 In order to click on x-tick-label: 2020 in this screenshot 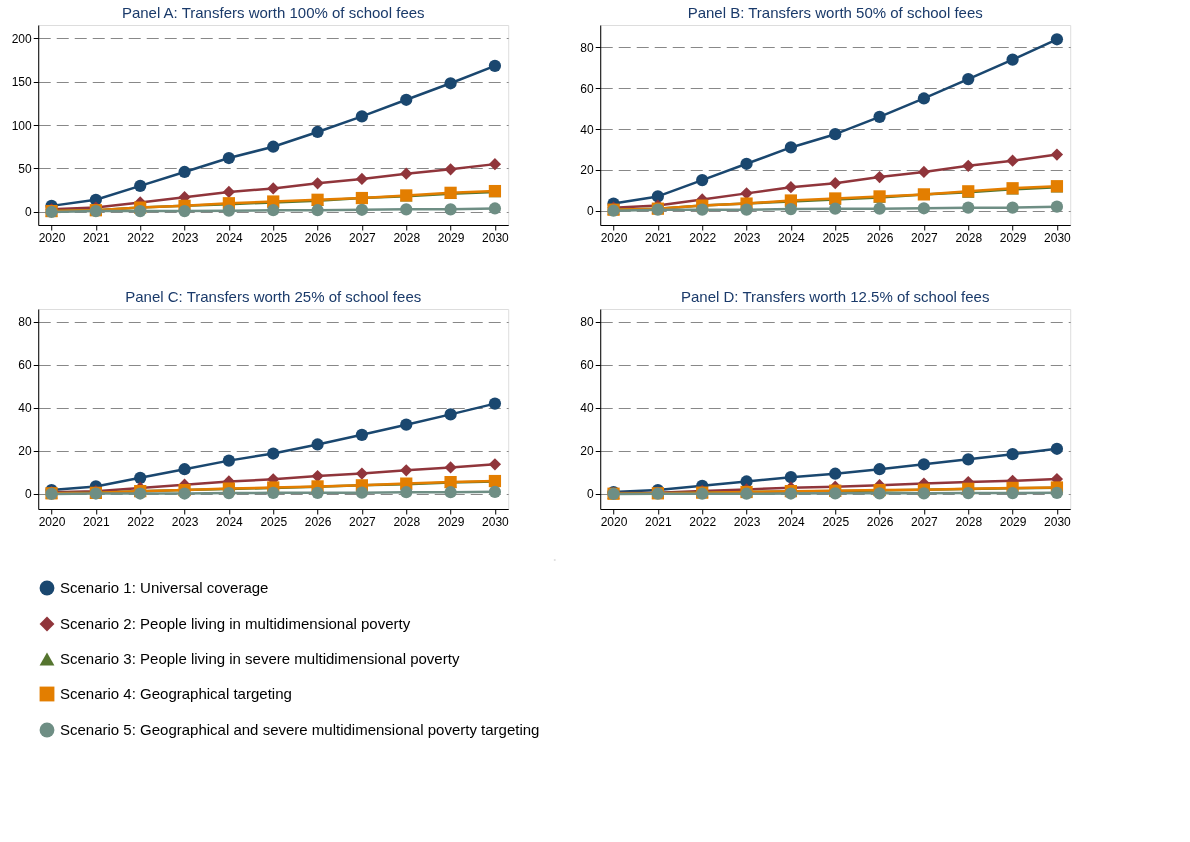, I will do `click(614, 237)`.